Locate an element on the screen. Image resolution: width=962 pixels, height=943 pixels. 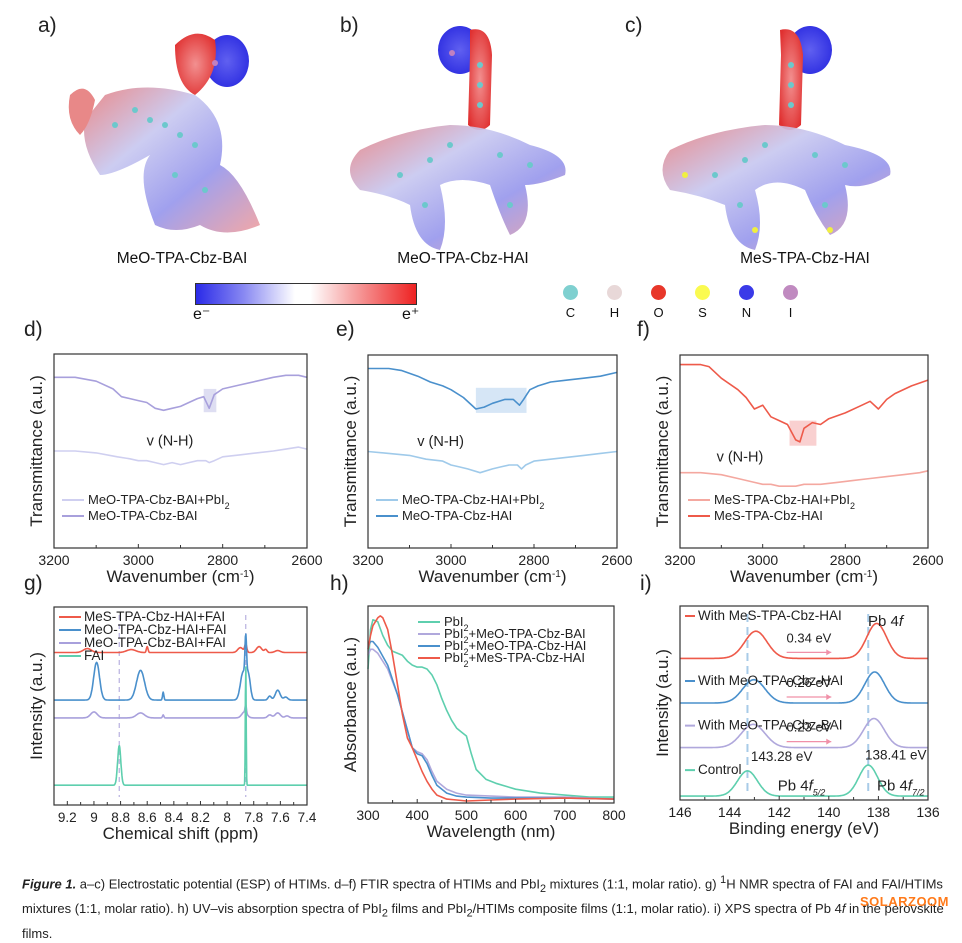
plot-frame is located at coordinates (180, 706).